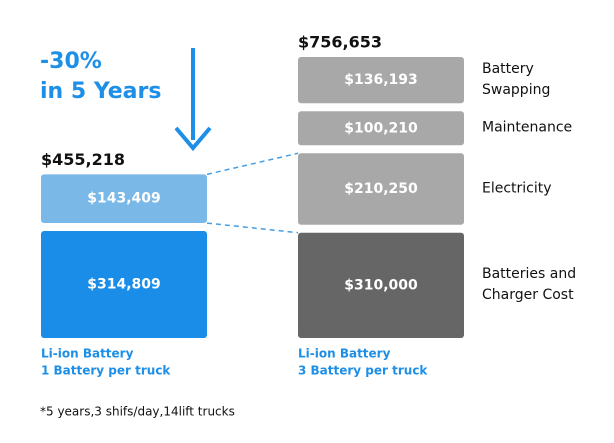 This screenshot has width=614, height=443. Describe the element at coordinates (106, 371) in the screenshot. I see `category-note: 1 Battery per truck` at that location.